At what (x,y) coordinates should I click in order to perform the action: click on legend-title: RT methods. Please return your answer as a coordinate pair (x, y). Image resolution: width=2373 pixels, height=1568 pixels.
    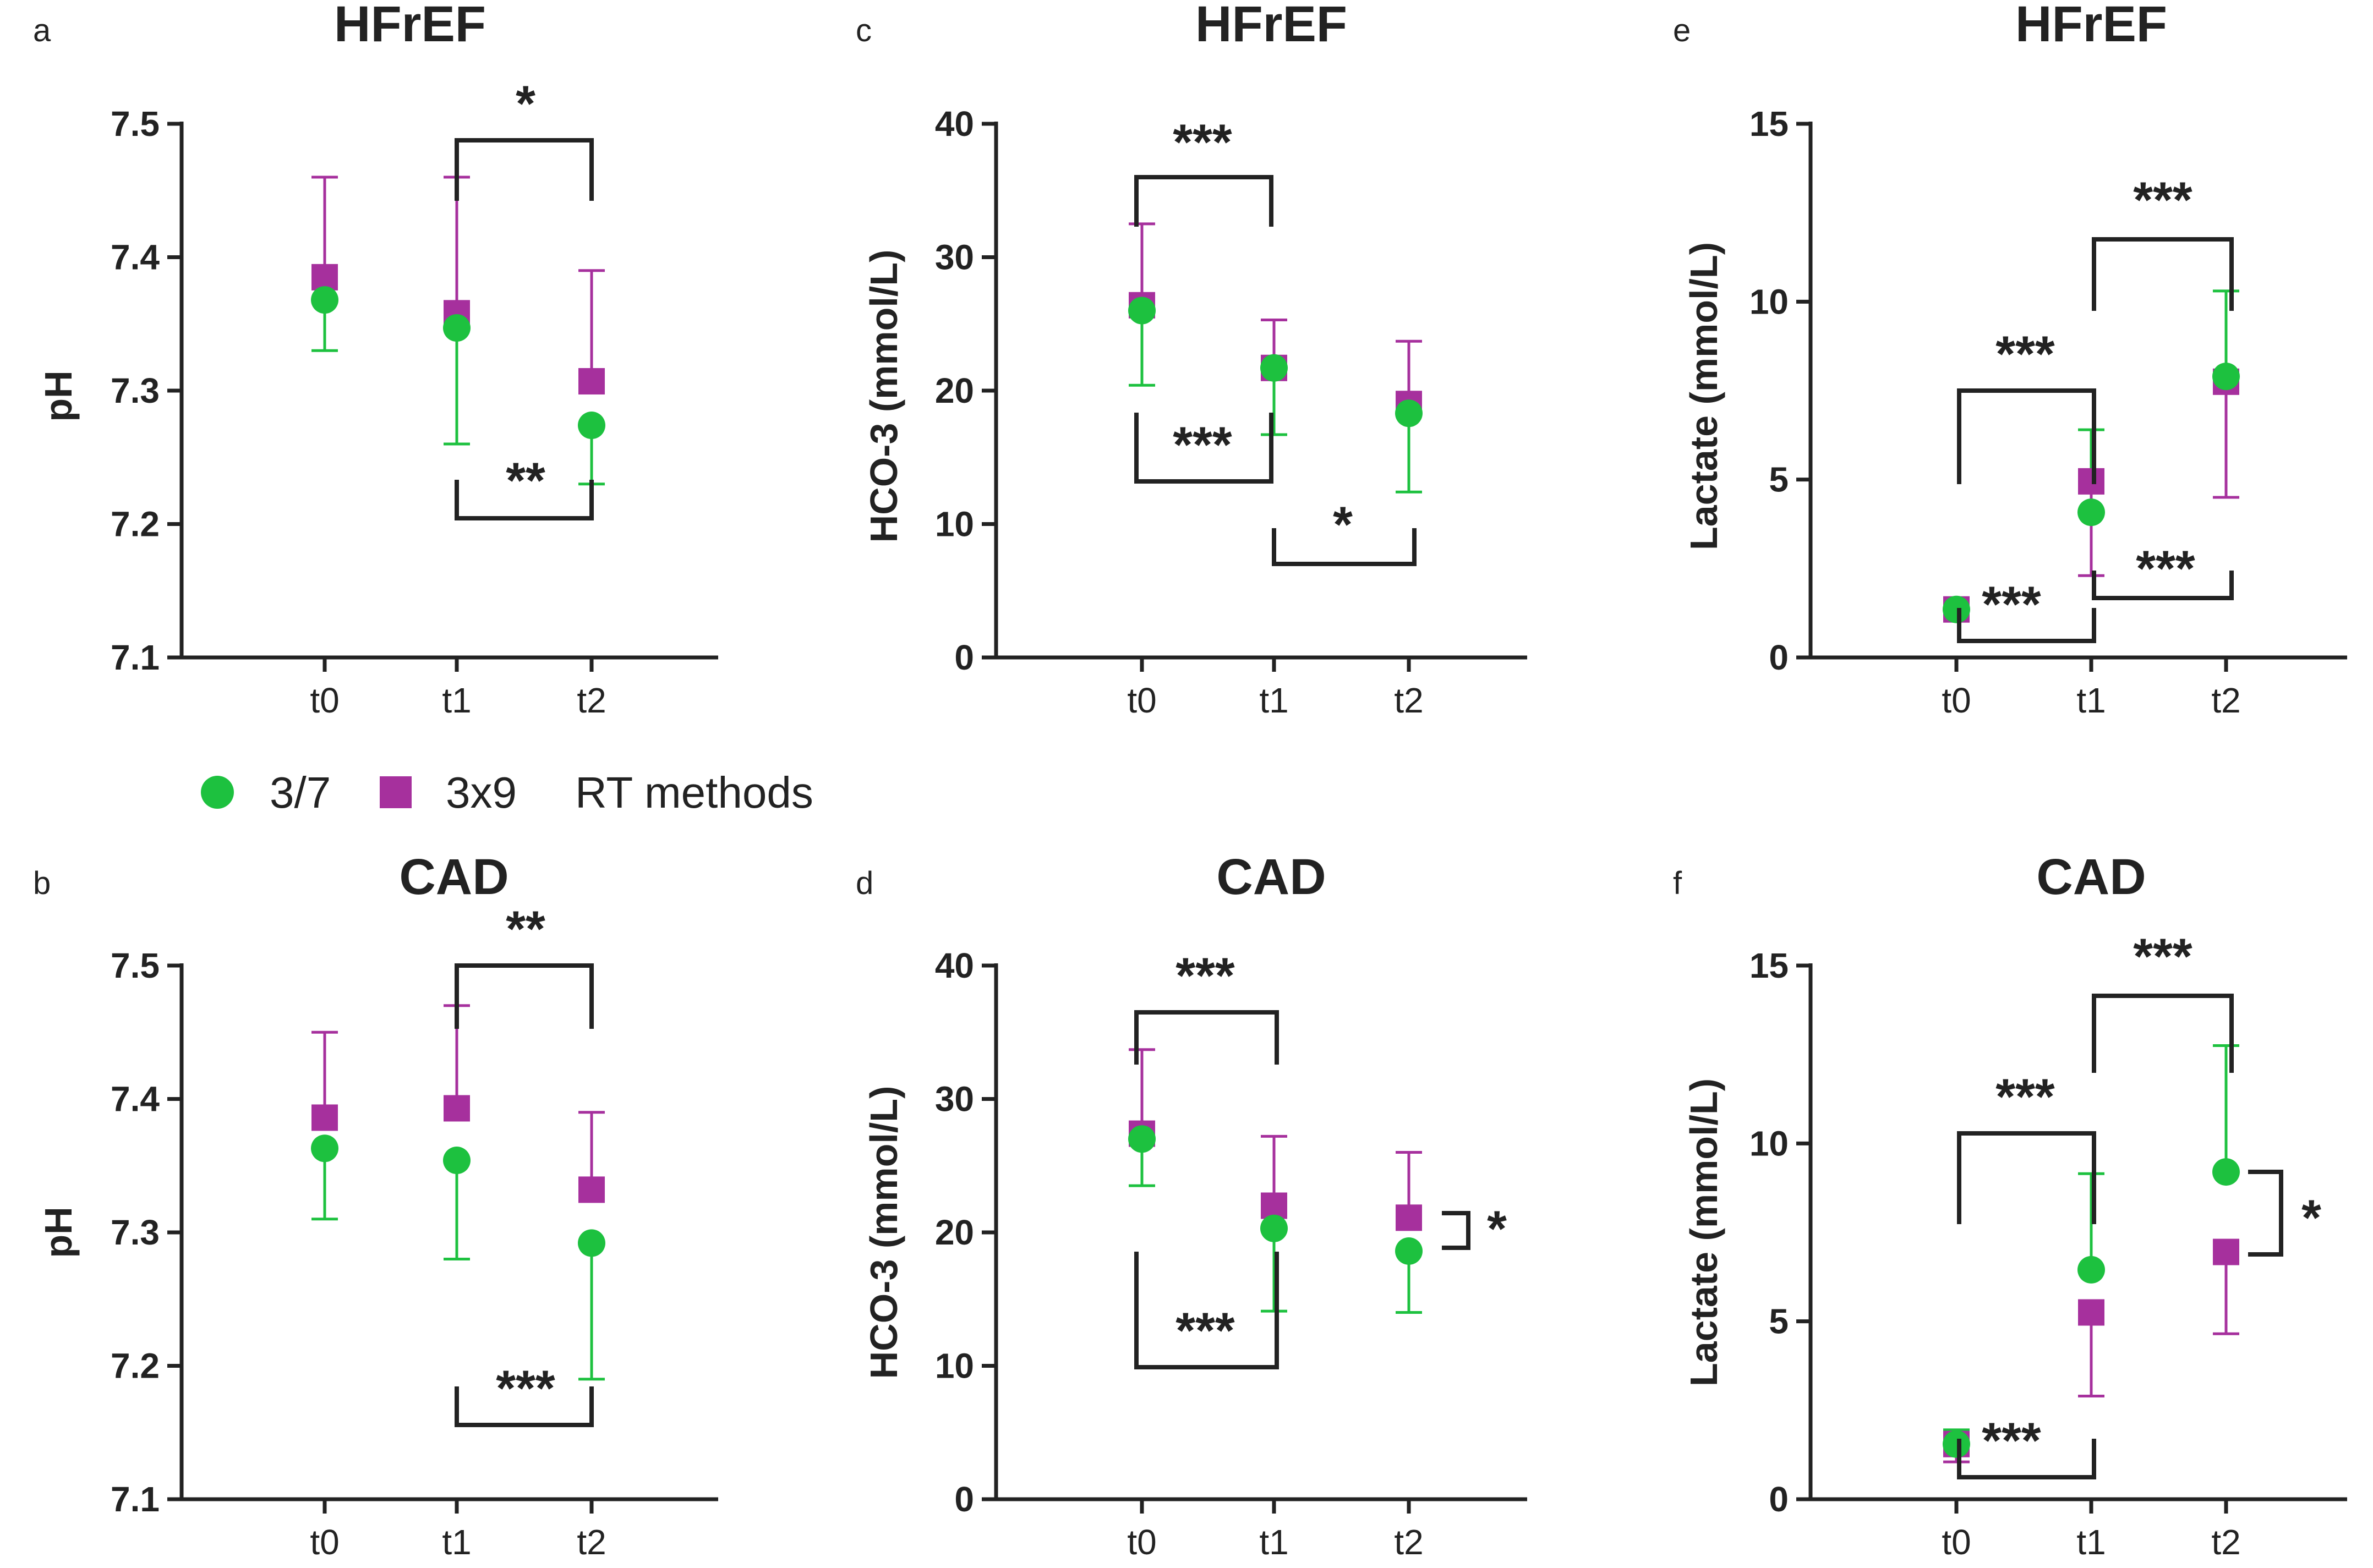
    Looking at the image, I should click on (694, 792).